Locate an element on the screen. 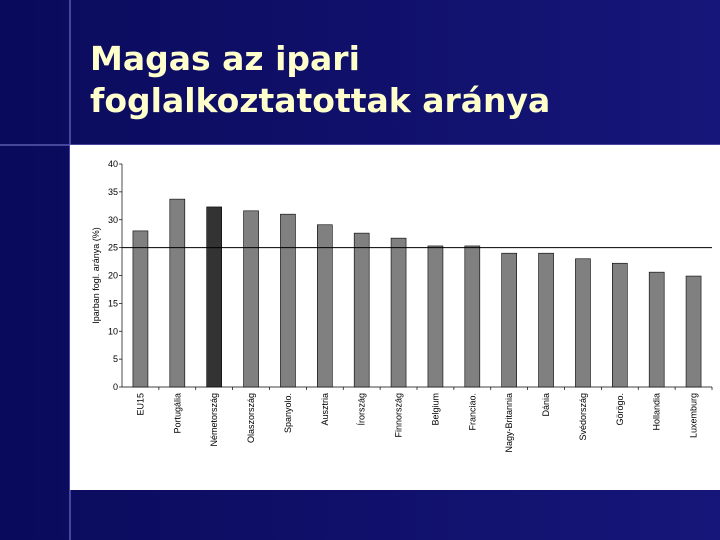 Image resolution: width=720 pixels, height=540 pixels. y-tick-label: 5 is located at coordinates (115, 359).